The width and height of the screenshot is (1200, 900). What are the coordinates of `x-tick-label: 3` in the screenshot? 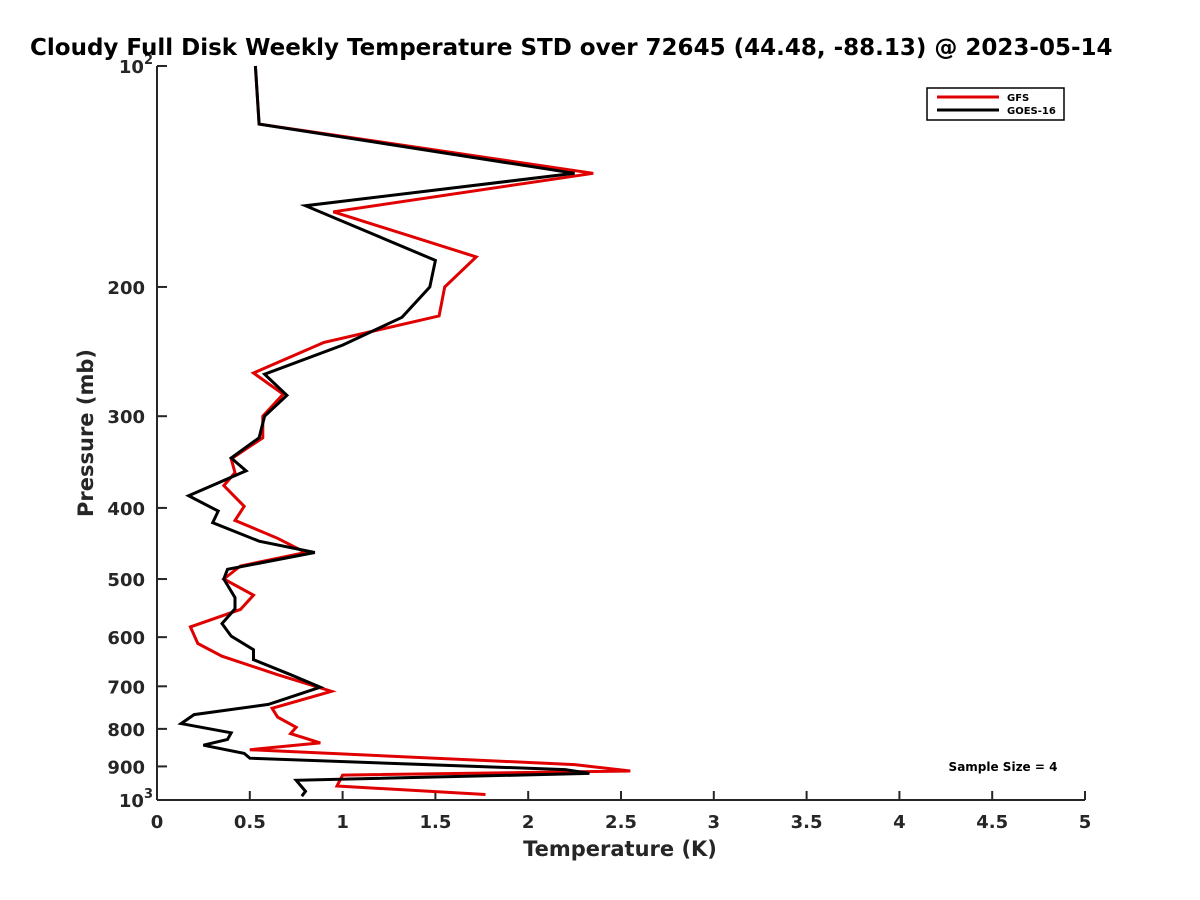 It's located at (714, 822).